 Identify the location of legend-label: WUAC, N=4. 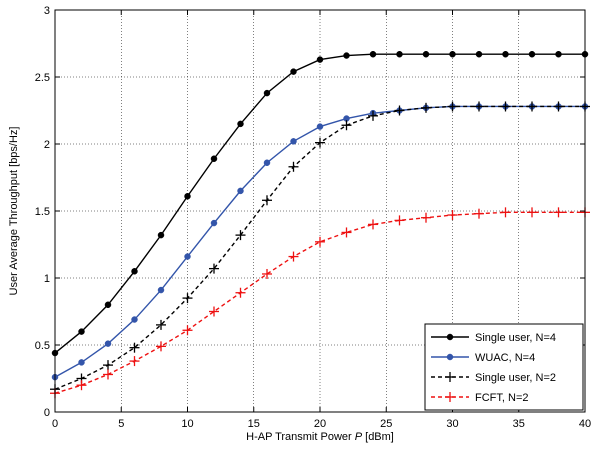
(505, 358).